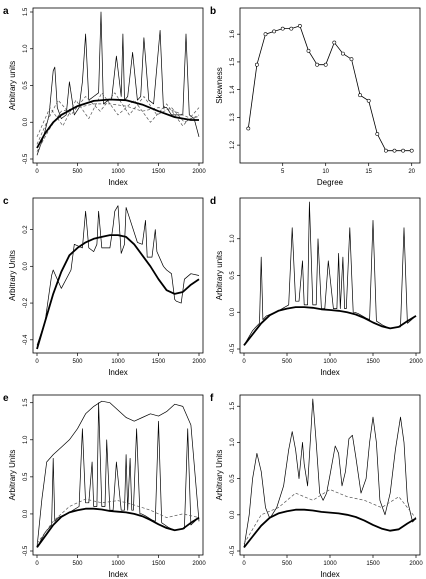 The height and width of the screenshot is (579, 426). I want to click on x-tick-label: 5, so click(283, 172).